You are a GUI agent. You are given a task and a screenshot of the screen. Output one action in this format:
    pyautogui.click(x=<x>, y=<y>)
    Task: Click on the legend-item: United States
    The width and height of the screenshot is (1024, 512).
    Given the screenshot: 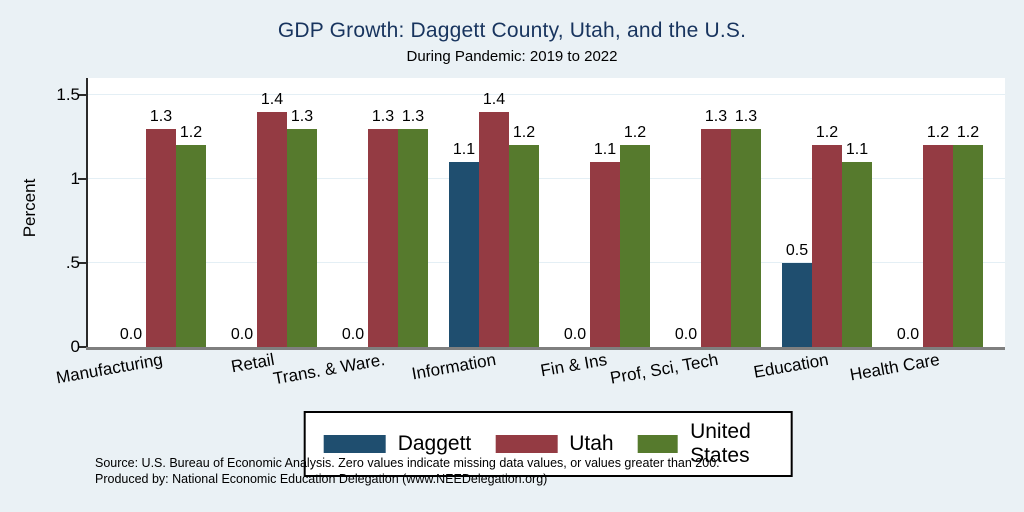 What is the action you would take?
    pyautogui.click(x=705, y=444)
    